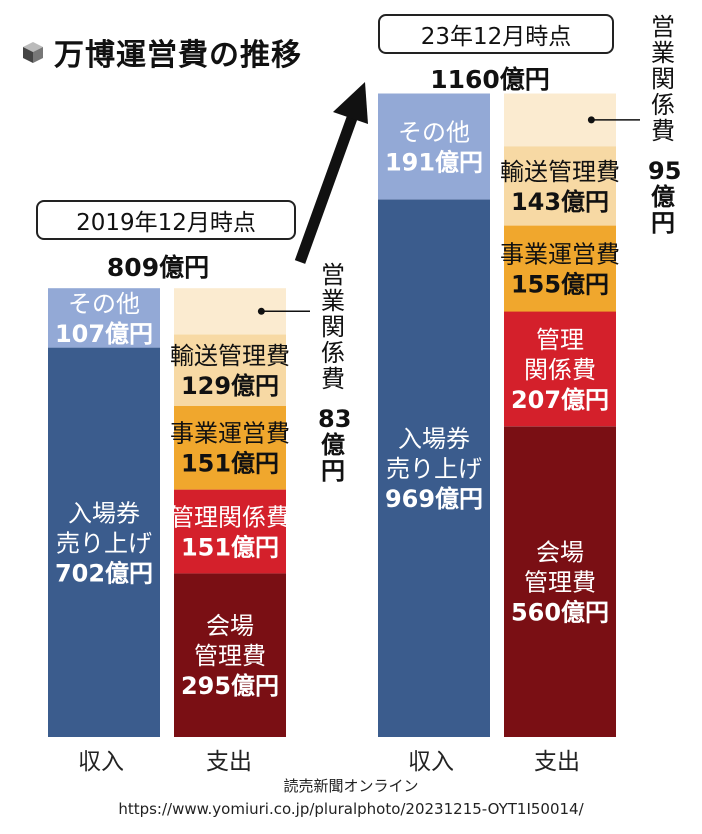 The width and height of the screenshot is (702, 834). What do you see at coordinates (434, 163) in the screenshot?
I see `segment-label: 191億円` at bounding box center [434, 163].